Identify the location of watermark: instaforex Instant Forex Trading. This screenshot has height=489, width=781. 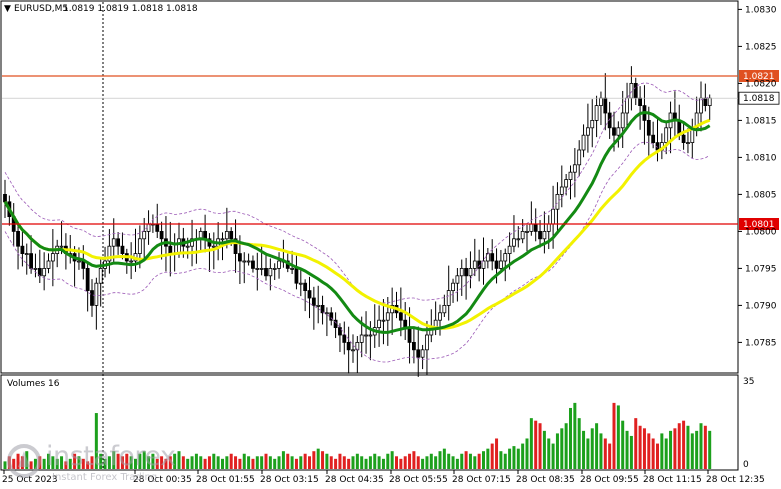
(101, 463).